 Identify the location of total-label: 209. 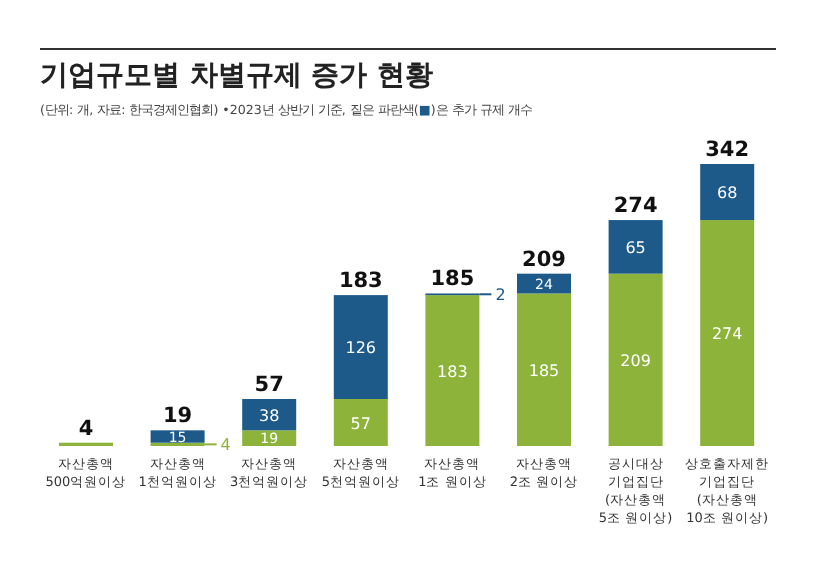
(544, 259).